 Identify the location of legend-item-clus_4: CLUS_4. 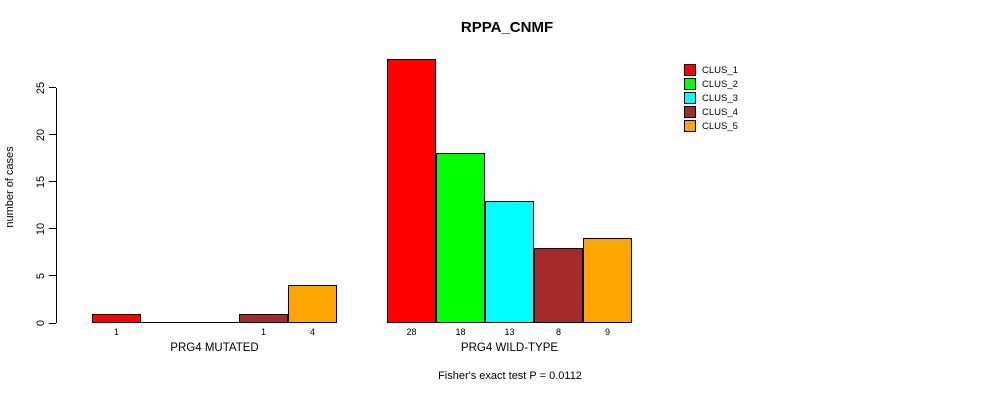
(711, 112).